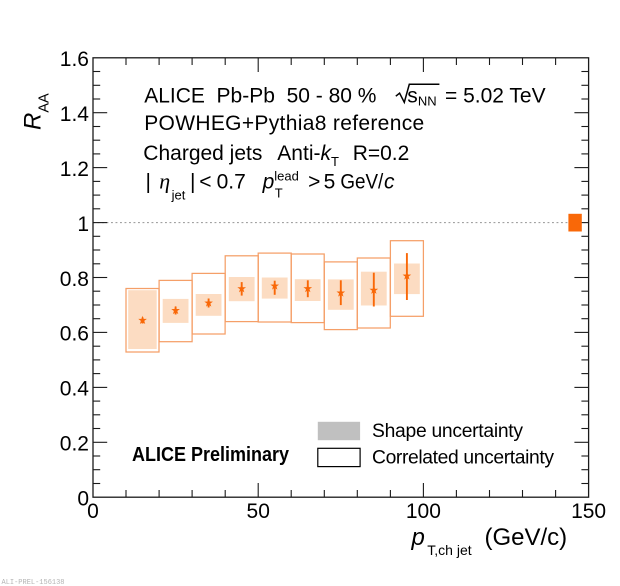 This screenshot has height=586, width=620. What do you see at coordinates (83, 224) in the screenshot?
I see `svg-text: 1` at bounding box center [83, 224].